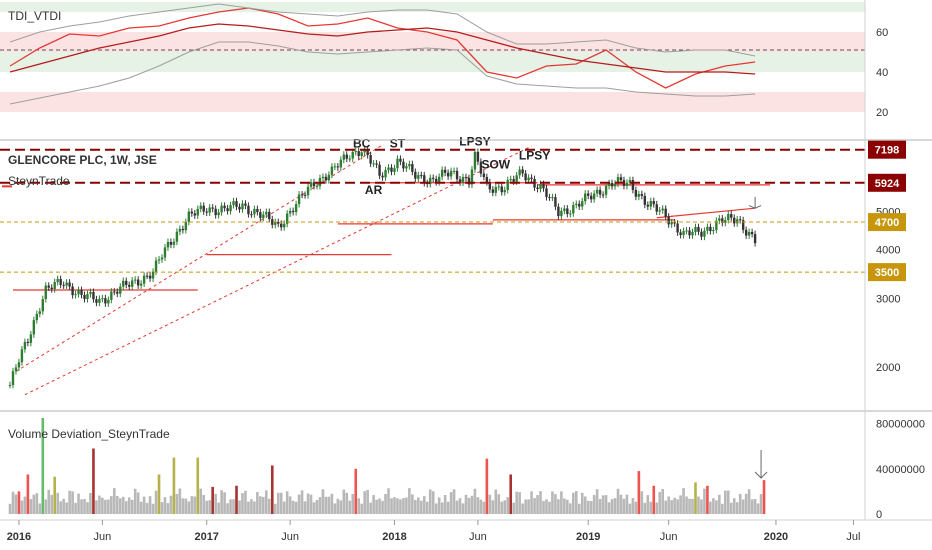 The image size is (932, 550). Describe the element at coordinates (374, 190) in the screenshot. I see `wyckoff-label: AR` at that location.